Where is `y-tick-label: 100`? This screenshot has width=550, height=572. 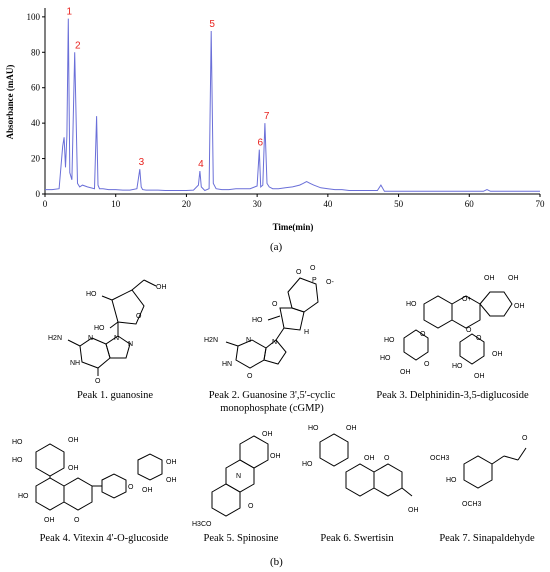
y-tick-label: 100 is located at coordinates (34, 17).